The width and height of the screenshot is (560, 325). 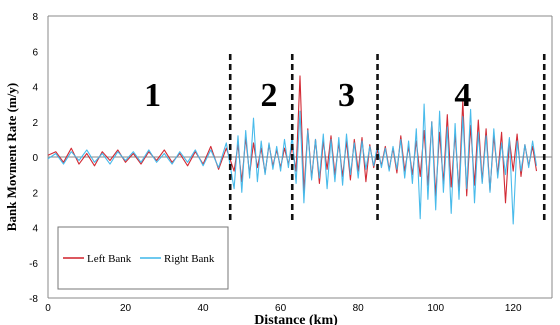 I want to click on x-tick-label: 80, so click(x=359, y=308).